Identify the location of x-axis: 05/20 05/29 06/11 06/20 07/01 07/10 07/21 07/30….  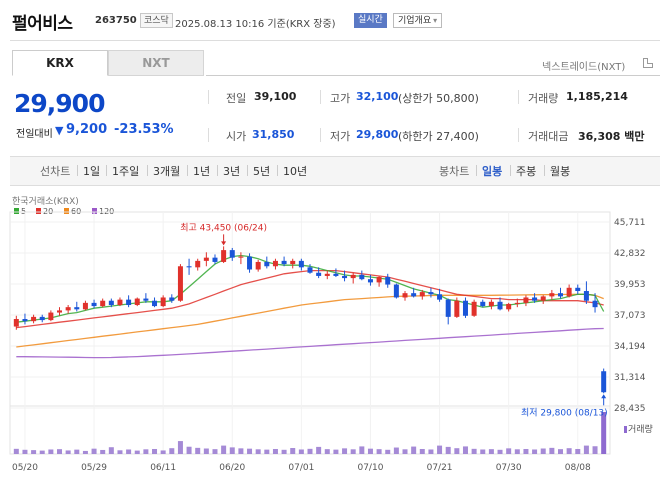
(301, 468).